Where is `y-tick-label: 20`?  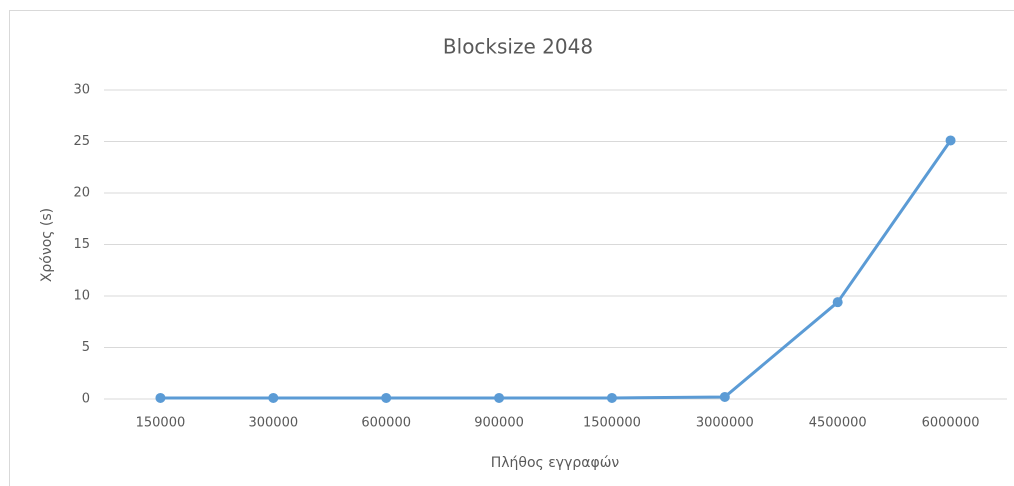 y-tick-label: 20 is located at coordinates (81, 193).